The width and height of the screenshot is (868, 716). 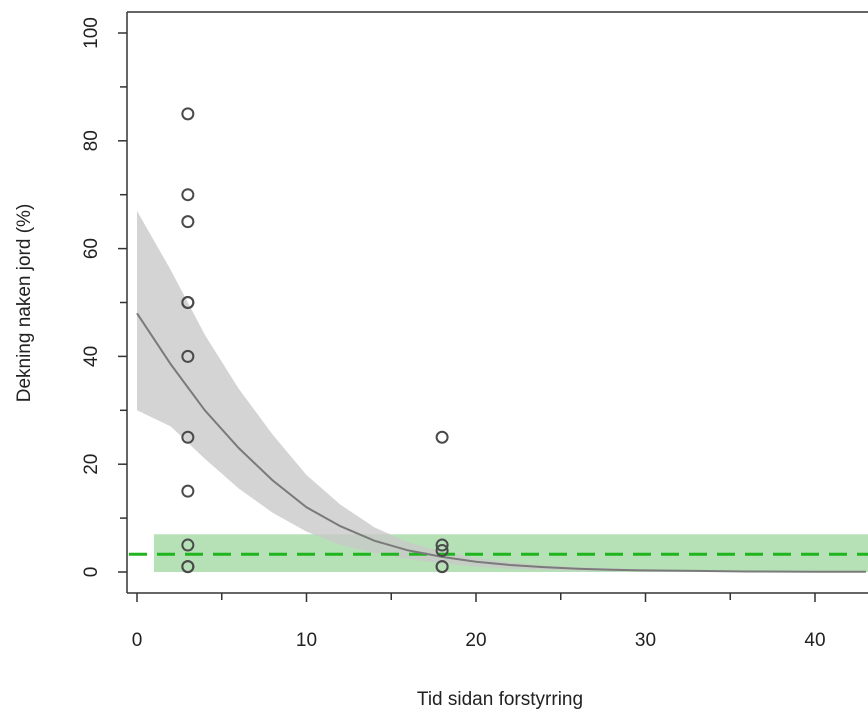 What do you see at coordinates (475, 640) in the screenshot?
I see `x-tick-label: 20` at bounding box center [475, 640].